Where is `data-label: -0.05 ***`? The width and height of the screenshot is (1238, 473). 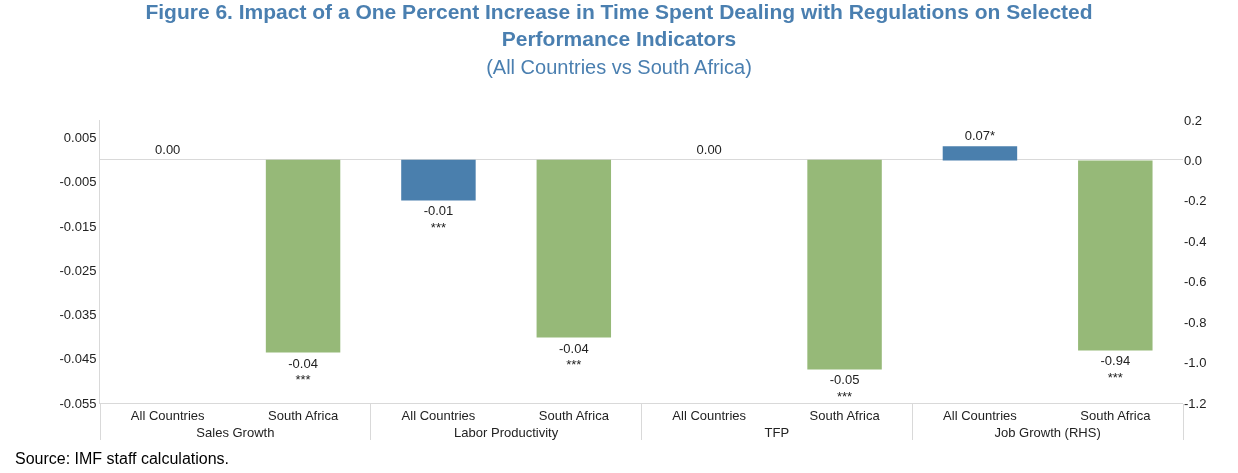
data-label: -0.05 *** is located at coordinates (844, 388).